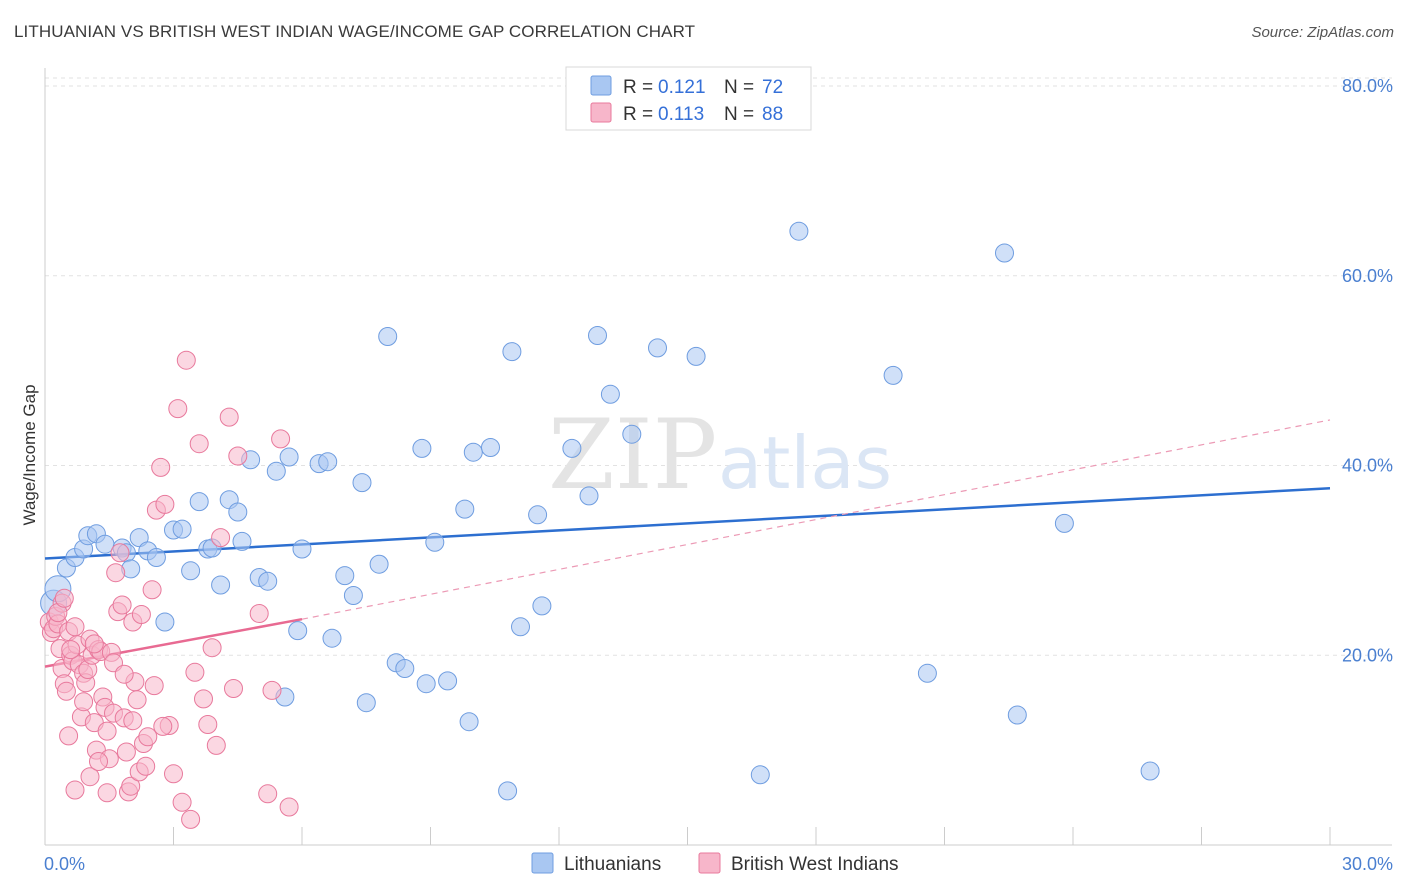  I want to click on y-axis-label: Wage/Income Gap, so click(29, 454).